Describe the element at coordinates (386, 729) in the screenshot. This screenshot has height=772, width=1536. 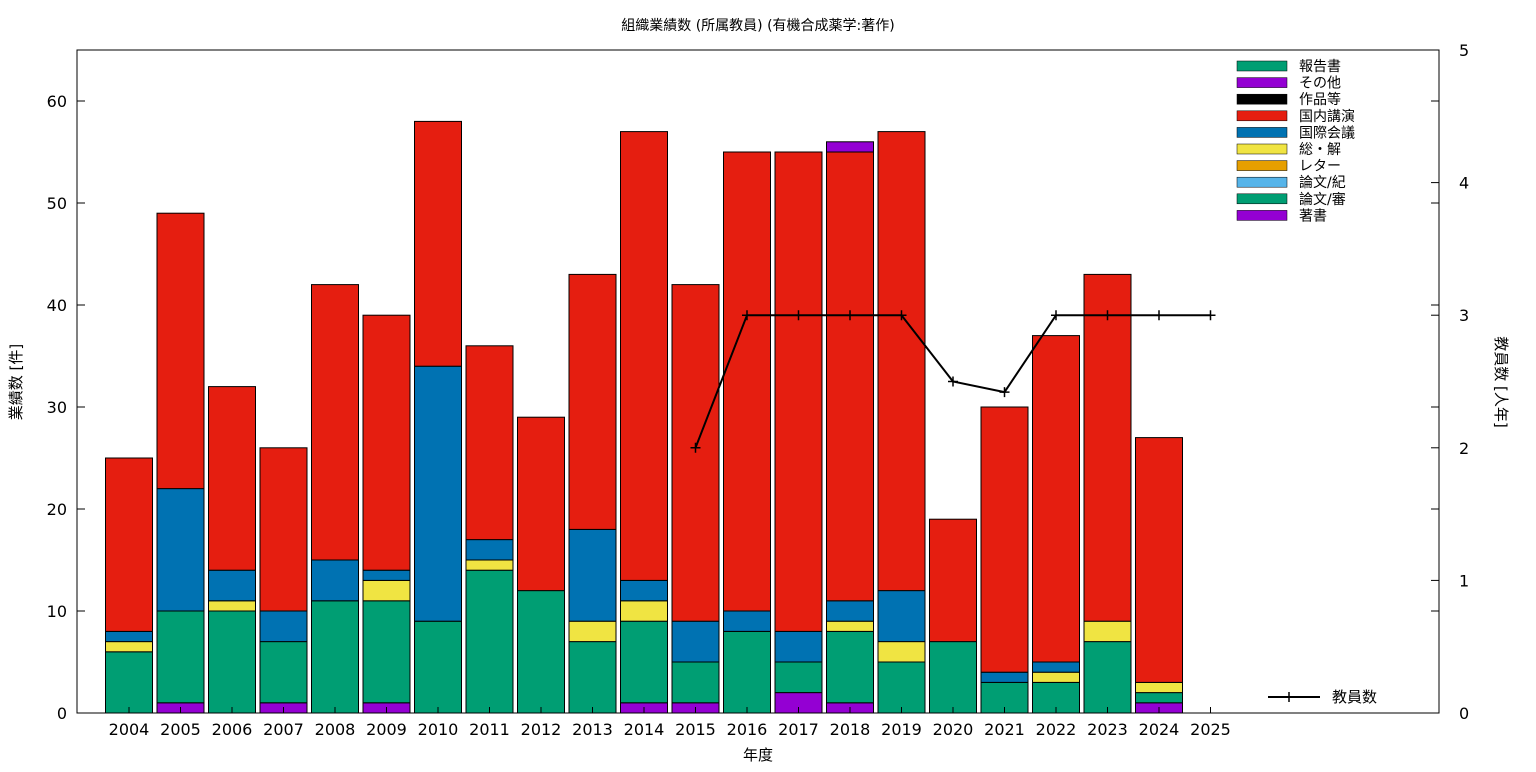
I see `x-tick-label: 2009` at that location.